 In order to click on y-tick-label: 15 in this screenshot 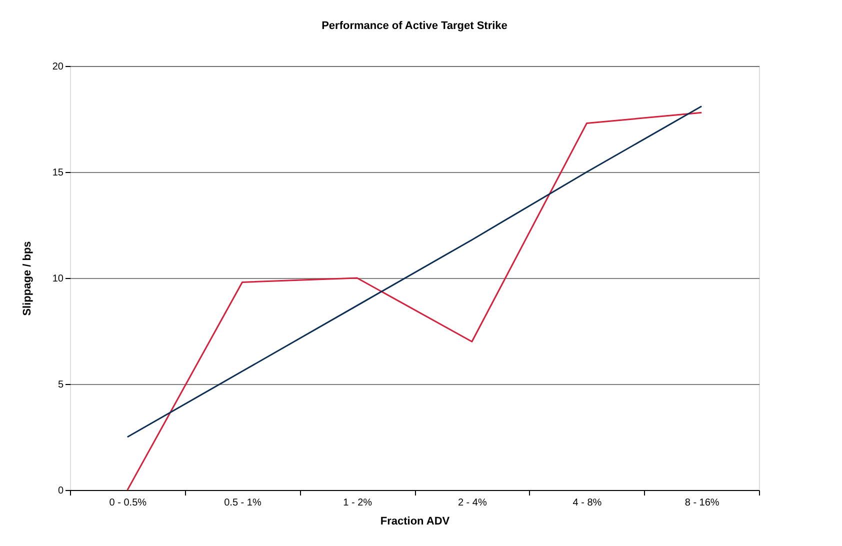, I will do `click(58, 173)`.